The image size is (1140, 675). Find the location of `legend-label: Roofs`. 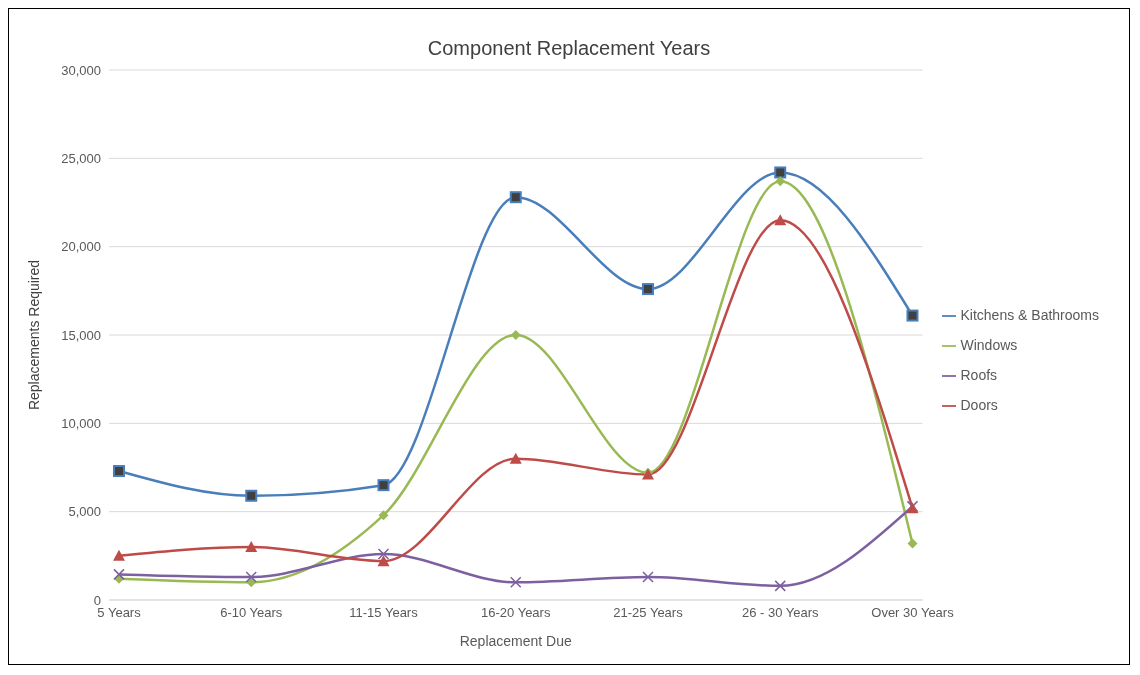

legend-label: Roofs is located at coordinates (979, 375).